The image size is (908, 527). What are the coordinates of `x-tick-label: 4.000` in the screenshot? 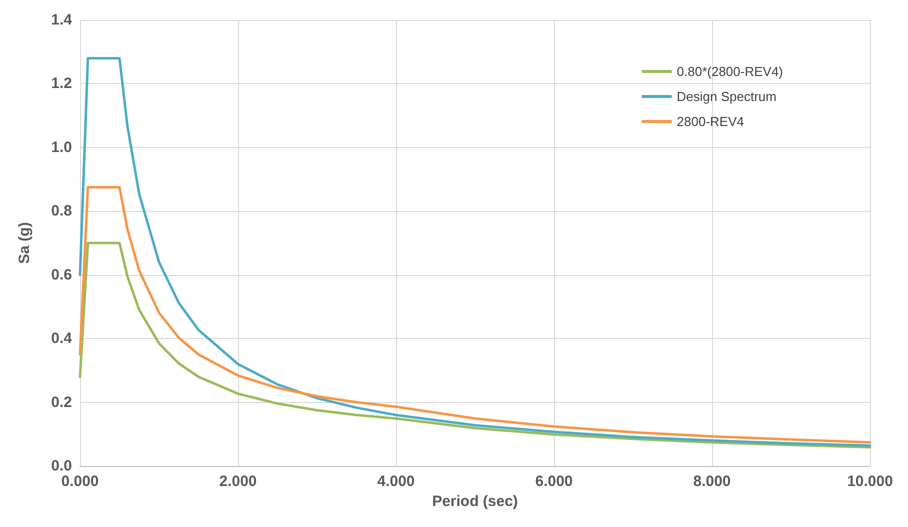 It's located at (396, 481).